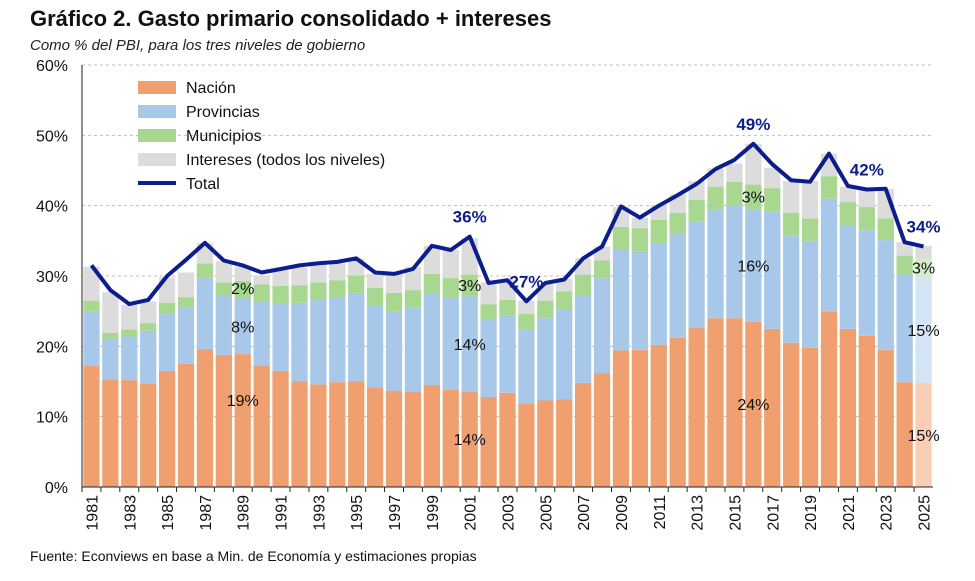 The height and width of the screenshot is (581, 975). What do you see at coordinates (469, 344) in the screenshot?
I see `bar-provincias-2001` at bounding box center [469, 344].